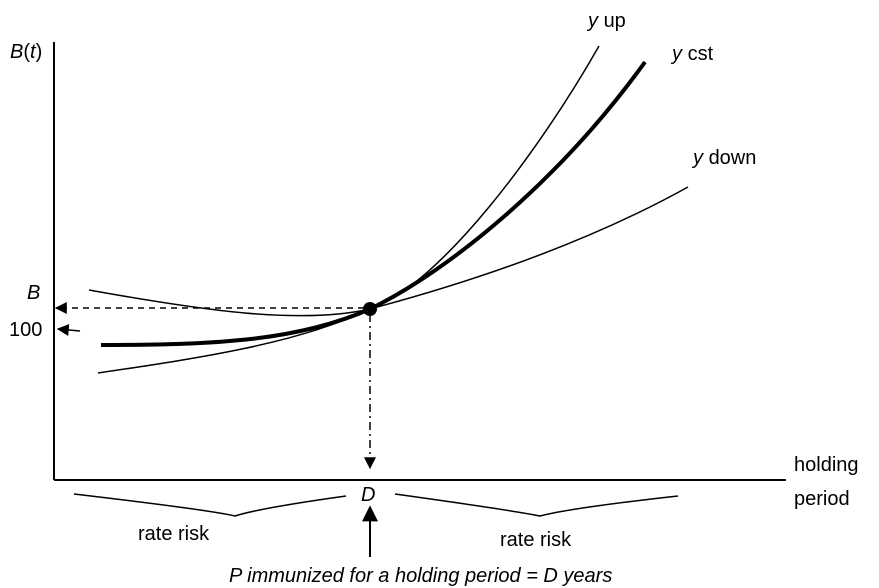 This screenshot has height=588, width=879. Describe the element at coordinates (210, 505) in the screenshot. I see `left-rate-risk-brace` at that location.